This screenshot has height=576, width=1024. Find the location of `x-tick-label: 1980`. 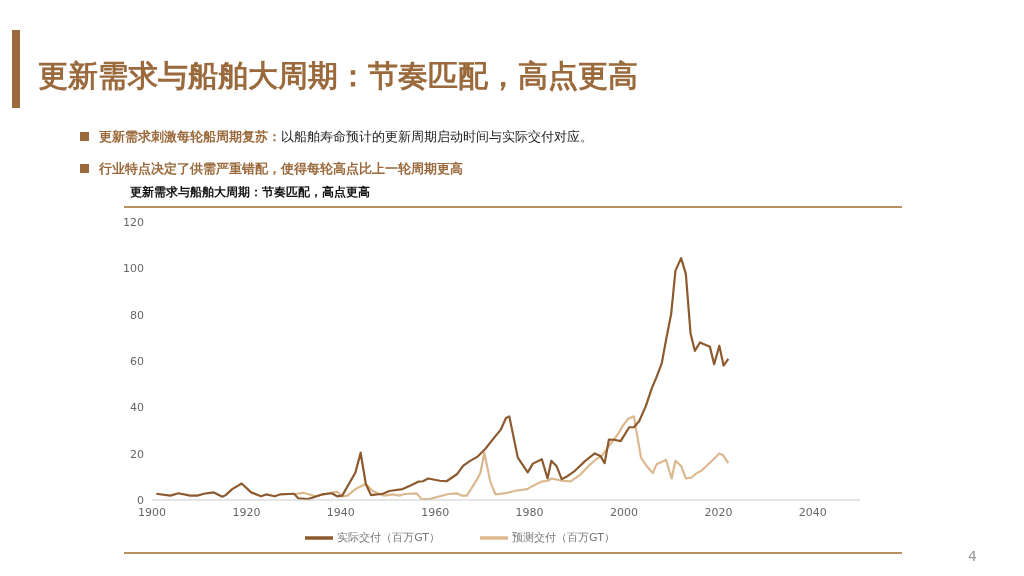

x-tick-label: 1980 is located at coordinates (529, 512).